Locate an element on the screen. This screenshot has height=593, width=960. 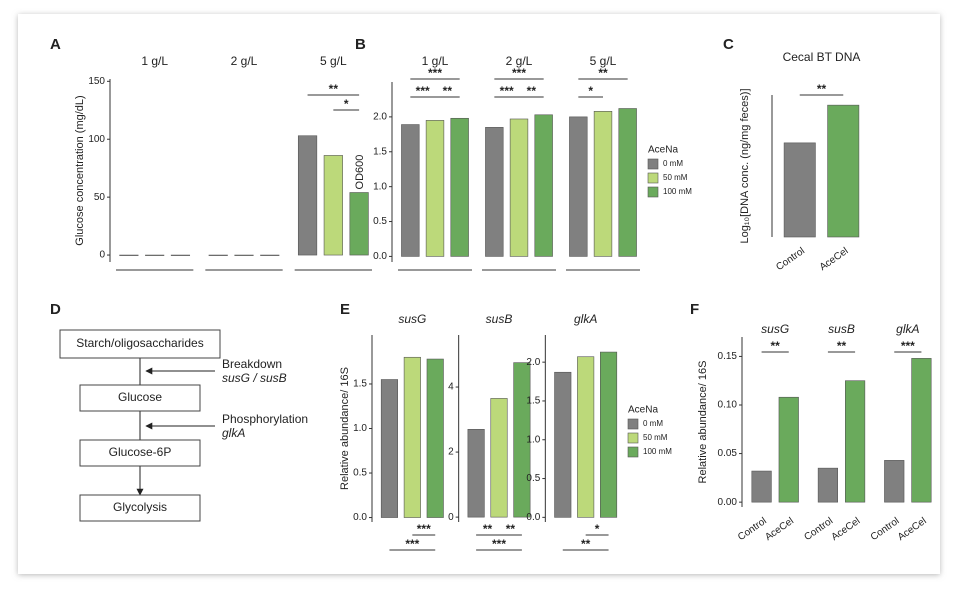
panel-letter: D is located at coordinates (55, 309).